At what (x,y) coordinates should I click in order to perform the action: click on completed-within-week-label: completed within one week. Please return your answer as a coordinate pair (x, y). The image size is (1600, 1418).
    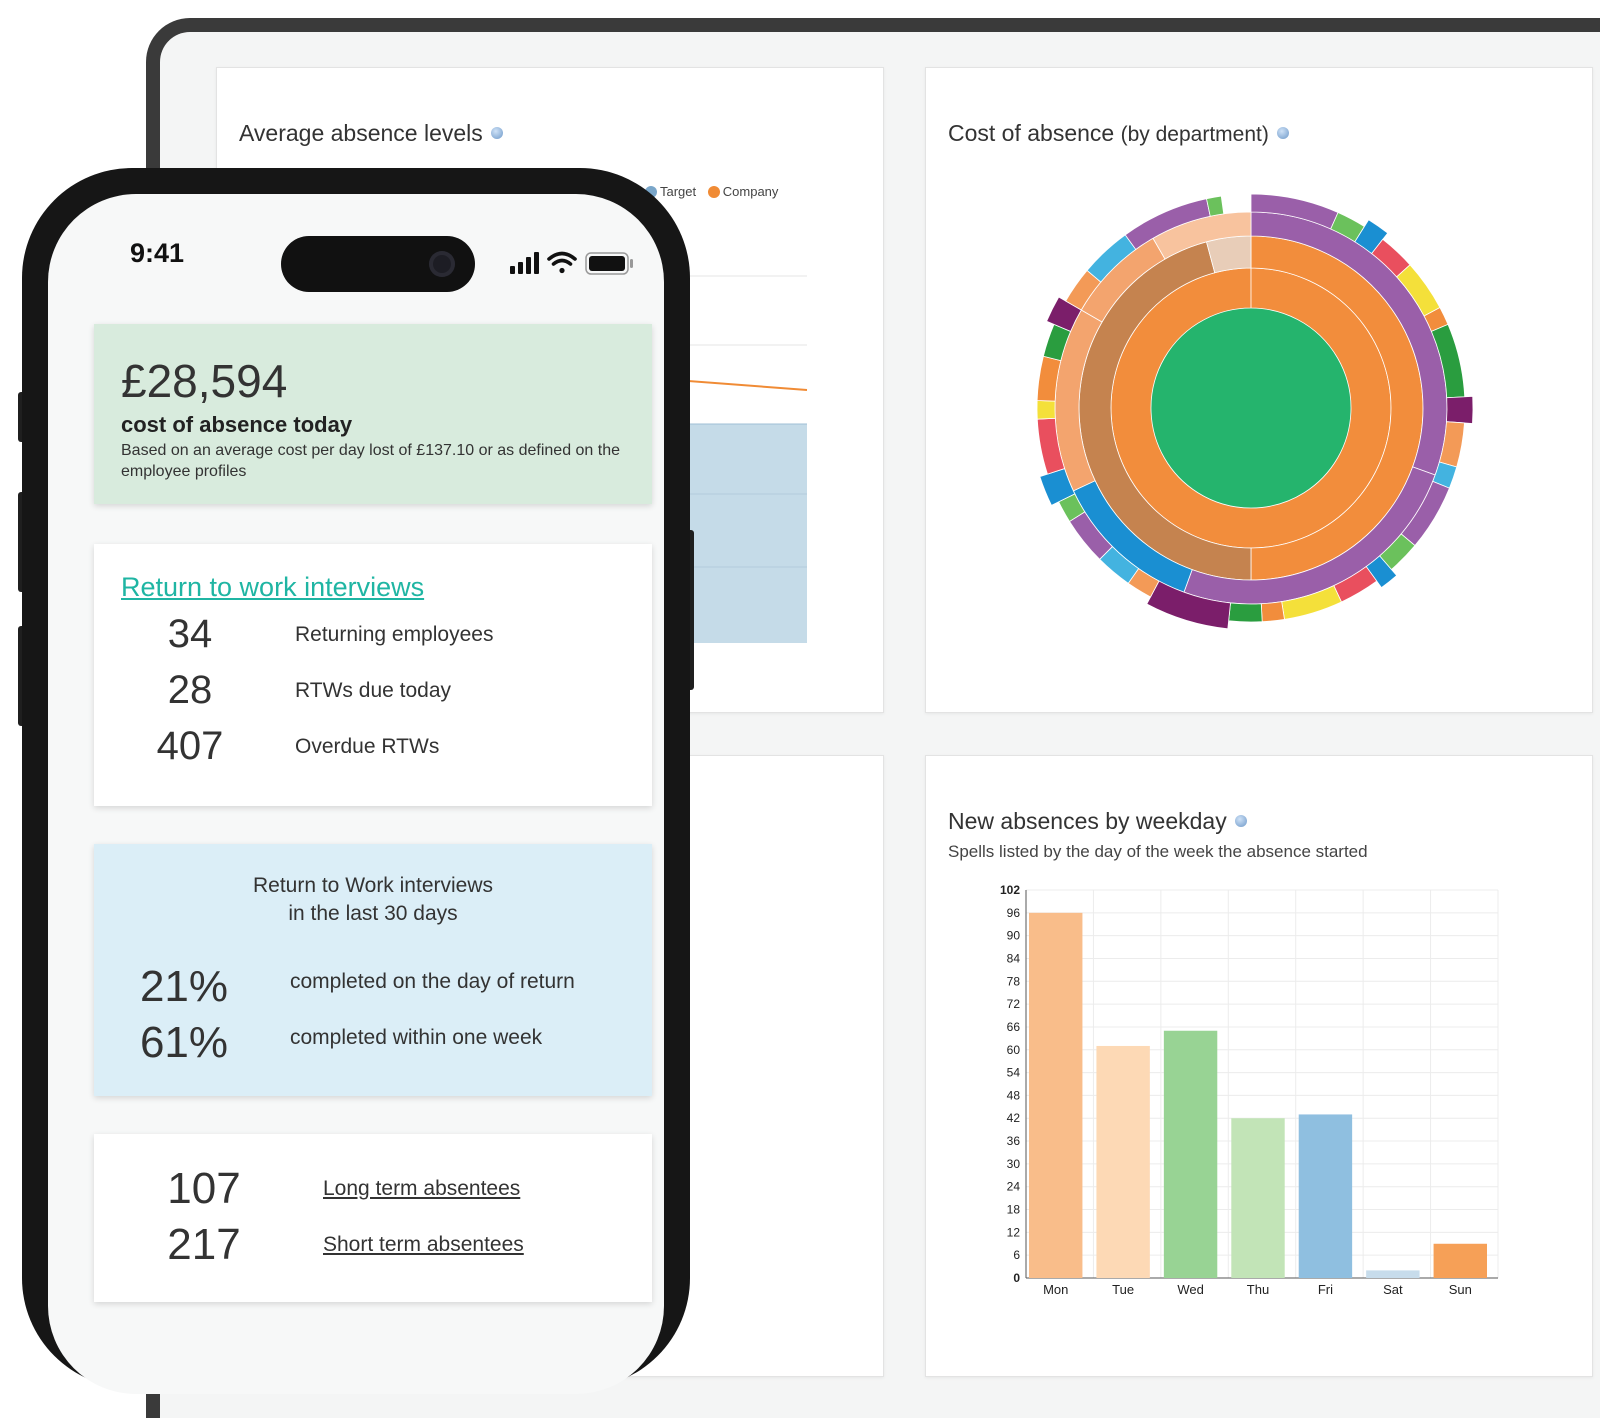
    Looking at the image, I should click on (416, 1037).